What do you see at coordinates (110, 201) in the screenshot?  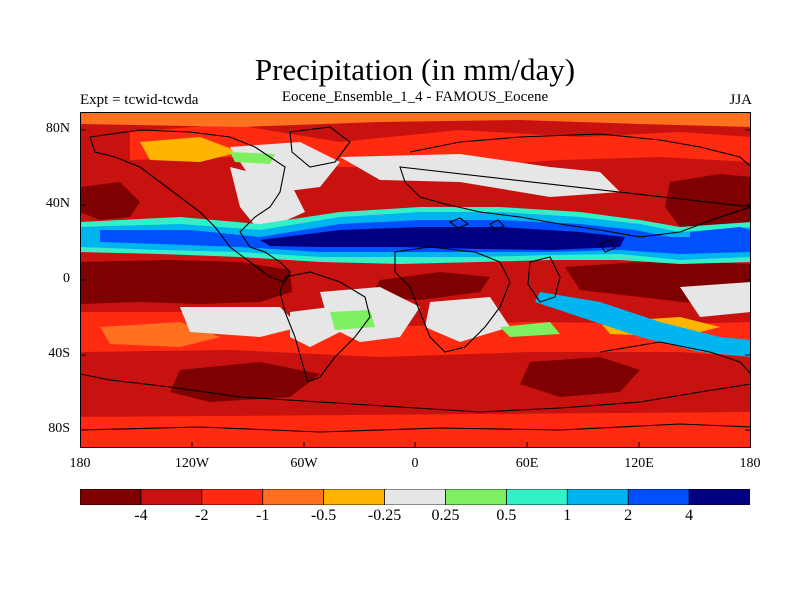 I see `field-darkred-north-pacific` at bounding box center [110, 201].